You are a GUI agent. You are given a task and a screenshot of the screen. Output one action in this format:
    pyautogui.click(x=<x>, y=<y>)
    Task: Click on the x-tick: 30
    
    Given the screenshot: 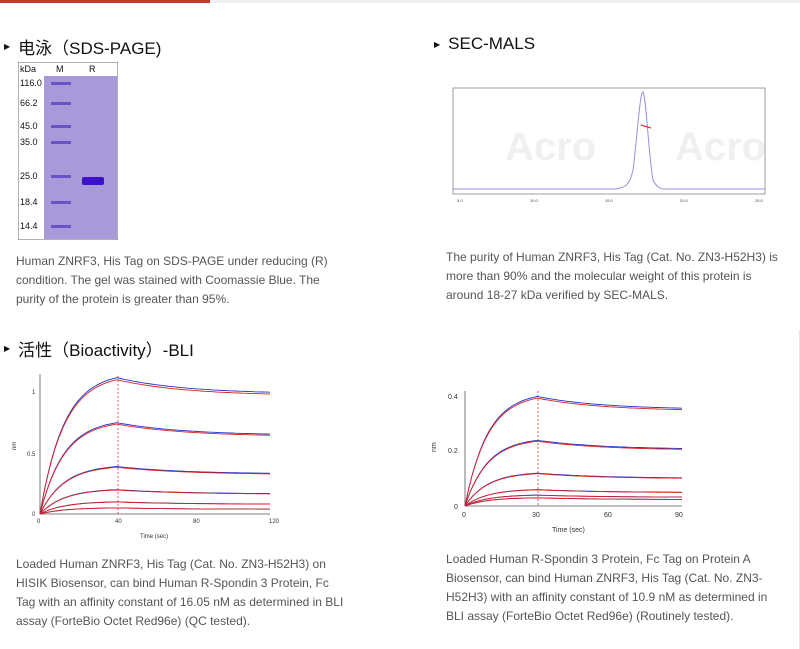 What is the action you would take?
    pyautogui.click(x=536, y=515)
    